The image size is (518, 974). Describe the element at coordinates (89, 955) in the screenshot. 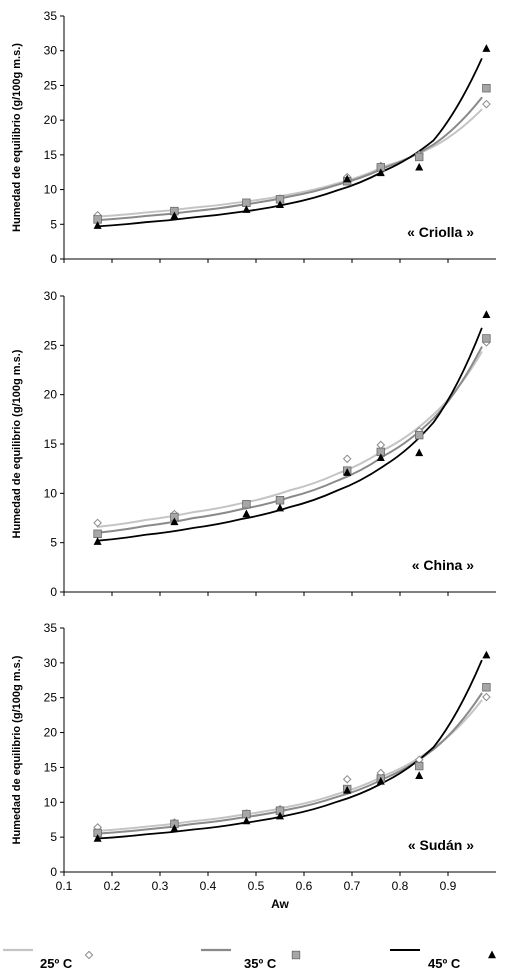

I see `legend-marker-s25` at that location.